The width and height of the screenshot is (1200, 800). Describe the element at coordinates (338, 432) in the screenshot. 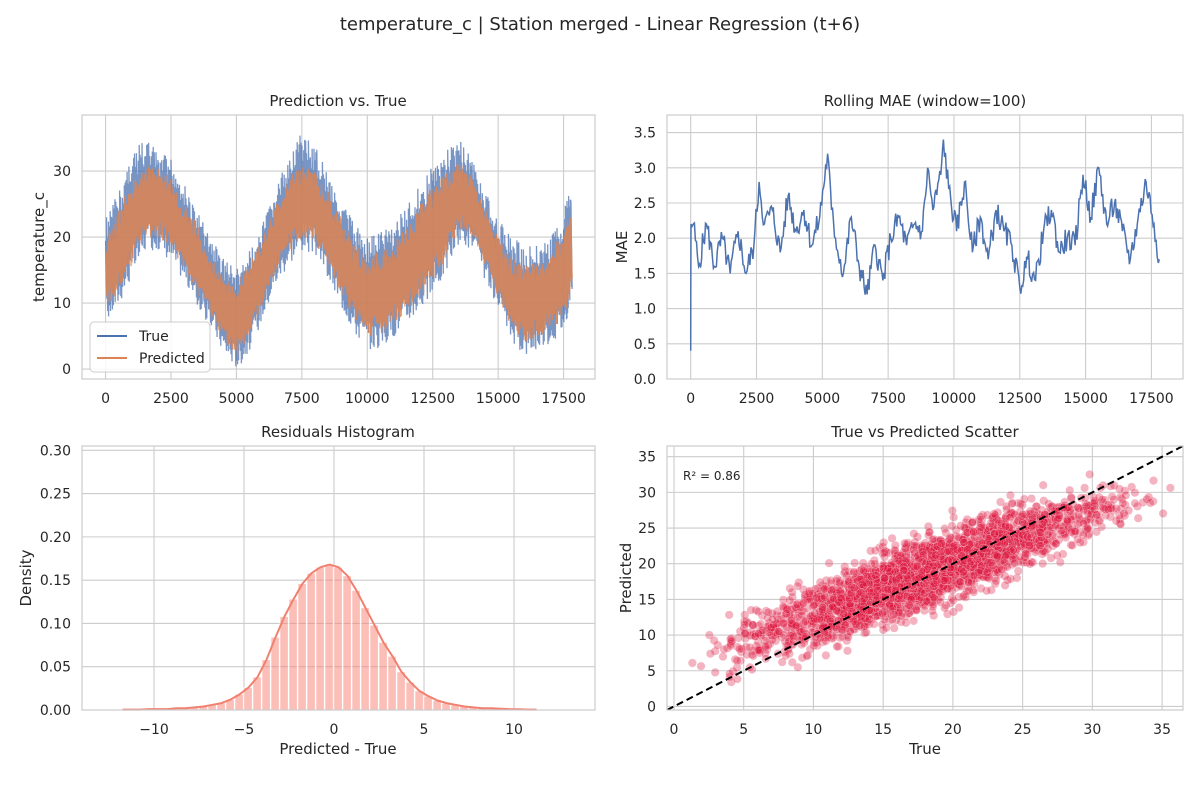

I see `panel-title: Residuals Histogram` at that location.